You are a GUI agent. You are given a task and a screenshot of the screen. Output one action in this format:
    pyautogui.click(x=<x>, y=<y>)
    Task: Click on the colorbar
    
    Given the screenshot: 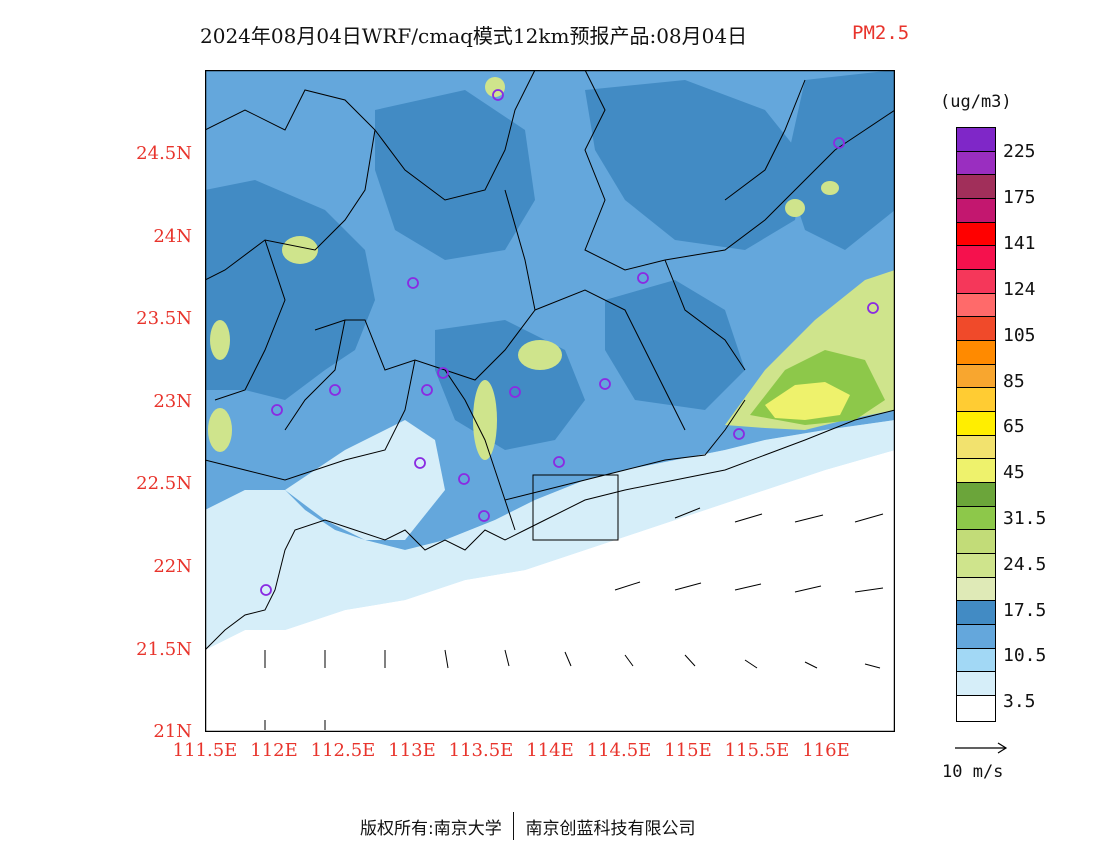 What is the action you would take?
    pyautogui.click(x=976, y=424)
    